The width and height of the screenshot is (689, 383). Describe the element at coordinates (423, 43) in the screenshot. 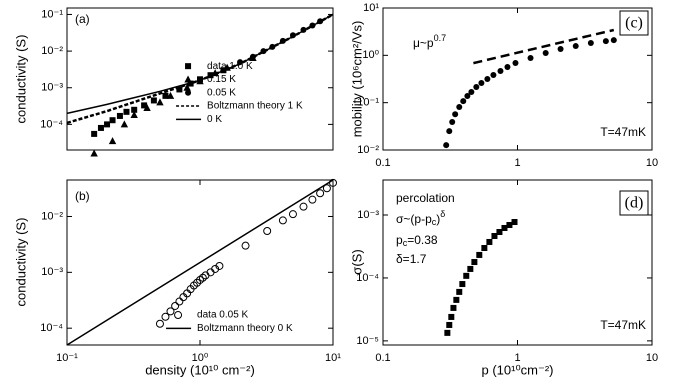

I see `annotation-text: μ~p` at that location.